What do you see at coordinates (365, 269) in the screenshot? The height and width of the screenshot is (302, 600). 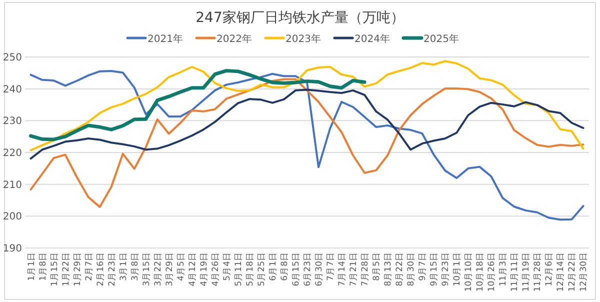 I see `x-tick-label: 7月28日` at bounding box center [365, 269].